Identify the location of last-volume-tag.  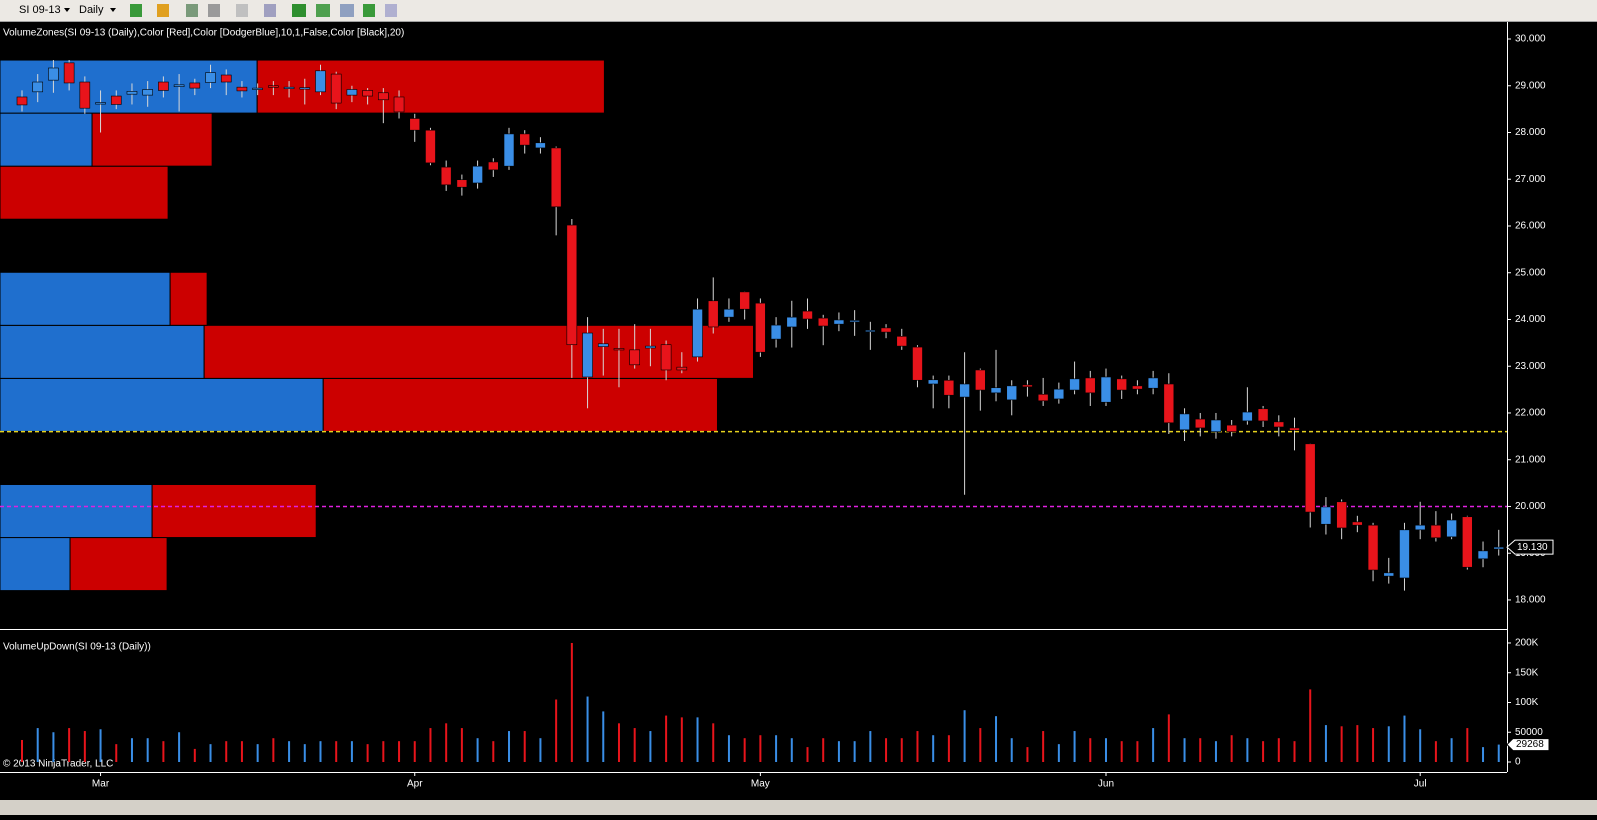
(1528, 745).